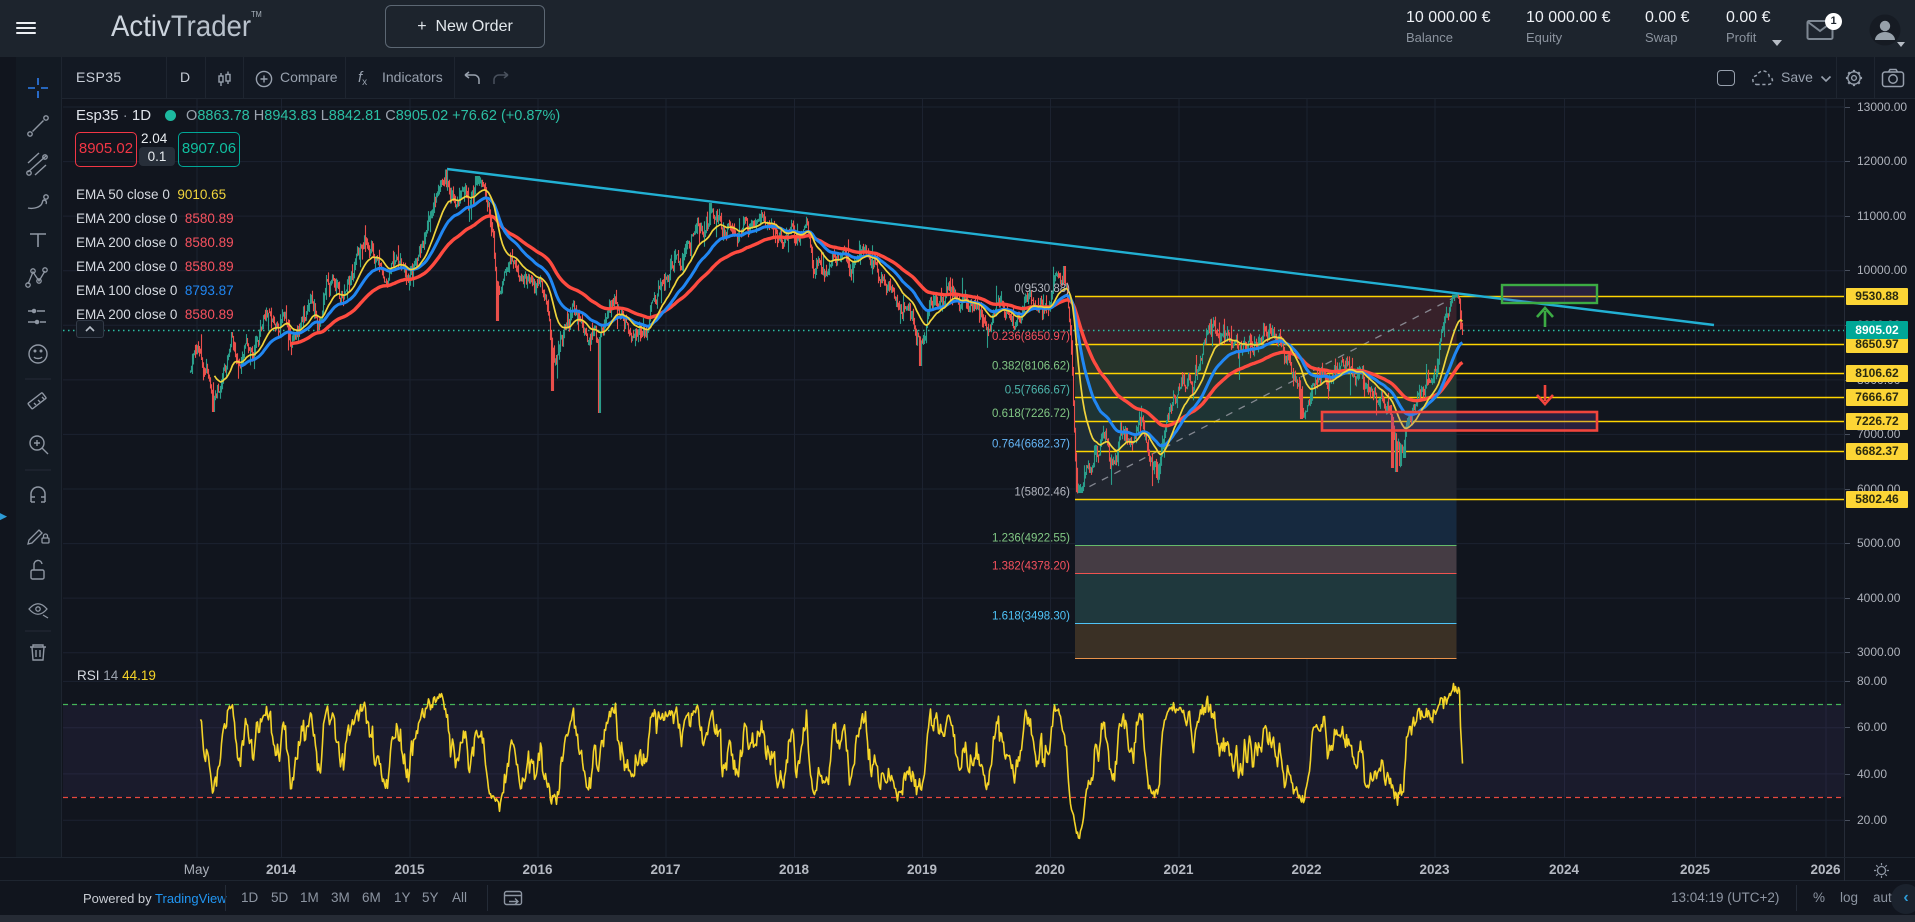 This screenshot has width=1915, height=922. I want to click on svg-text: 0.236(8650.97), so click(1031, 337).